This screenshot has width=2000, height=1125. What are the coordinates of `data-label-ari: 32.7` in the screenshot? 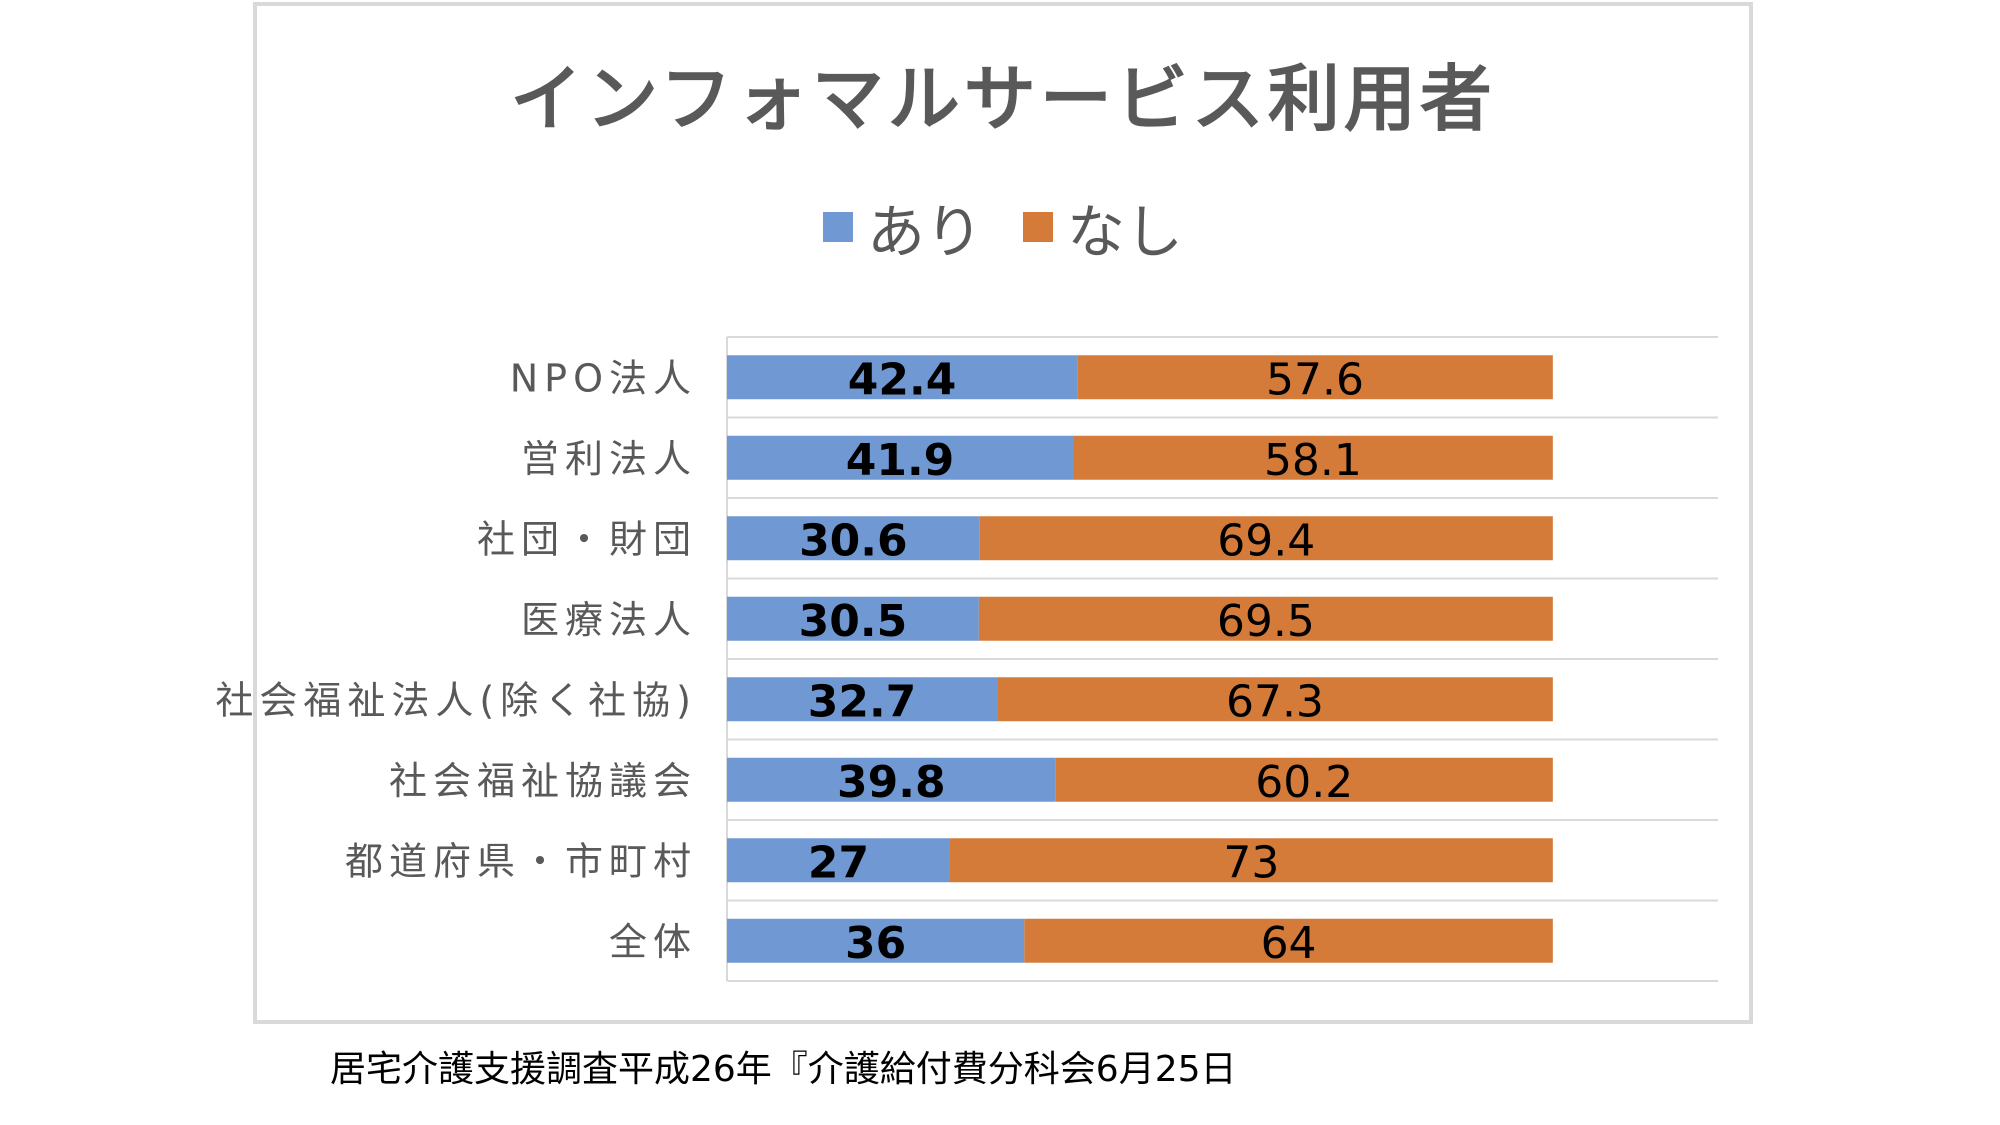 It's located at (862, 701).